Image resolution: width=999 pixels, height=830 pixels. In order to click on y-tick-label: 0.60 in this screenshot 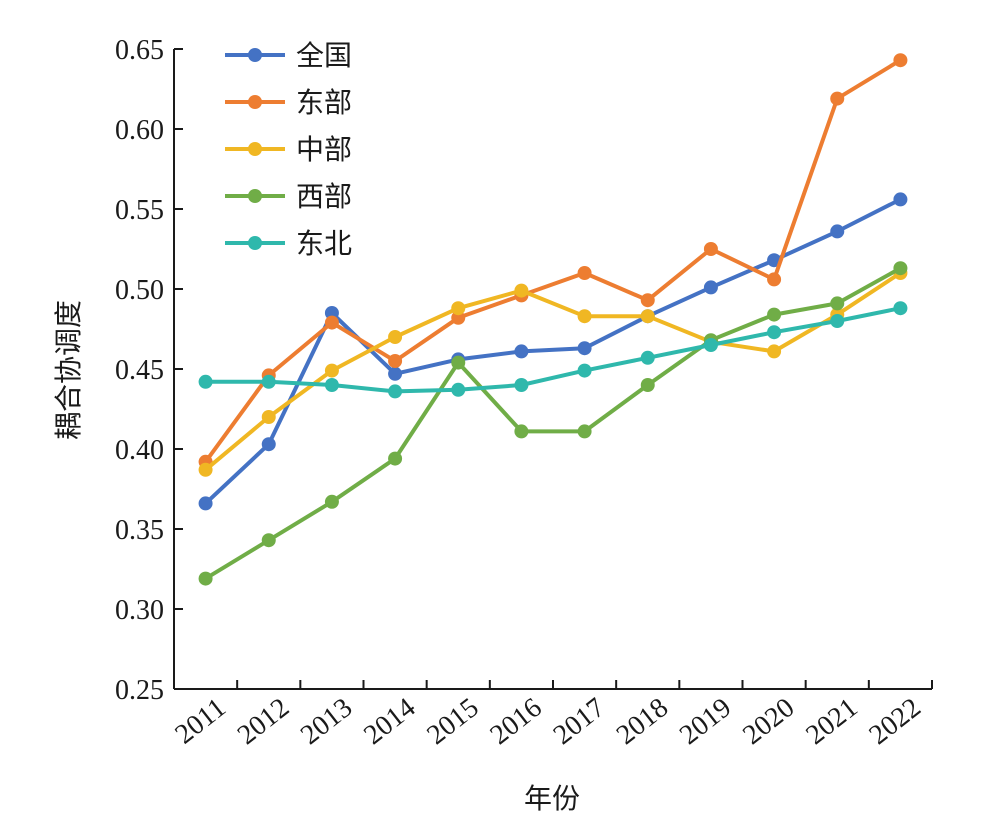, I will do `click(139, 130)`.